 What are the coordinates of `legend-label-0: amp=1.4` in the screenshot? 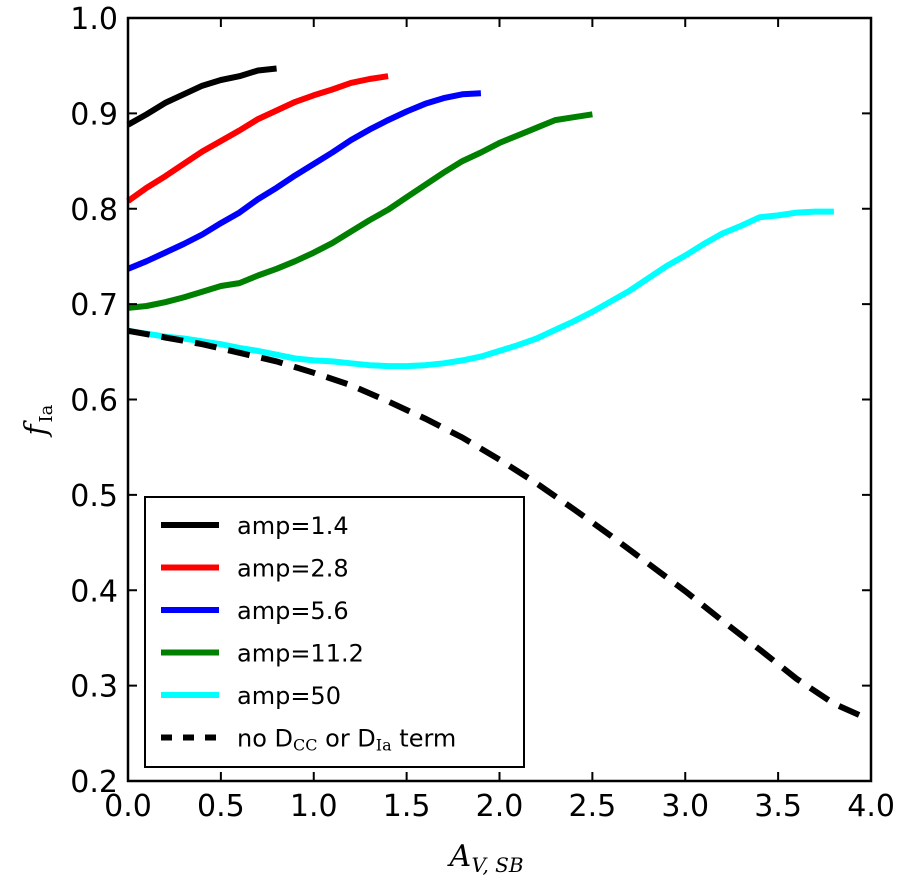 It's located at (293, 526).